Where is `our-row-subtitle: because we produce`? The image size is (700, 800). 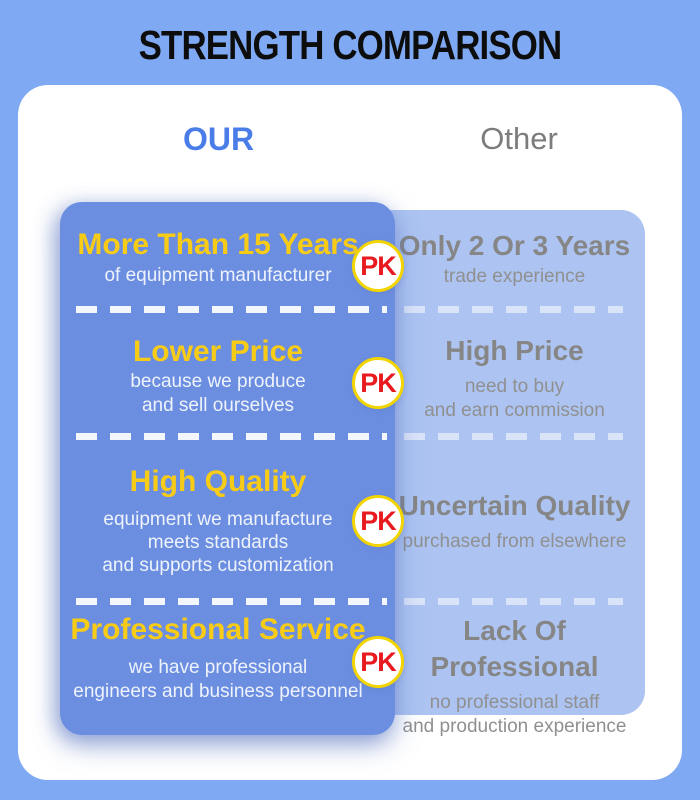
our-row-subtitle: because we produce is located at coordinates (218, 381).